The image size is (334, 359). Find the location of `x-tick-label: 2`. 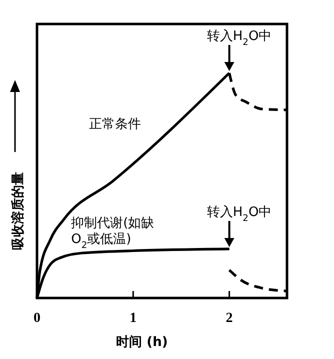

x-tick-label: 2 is located at coordinates (229, 318).